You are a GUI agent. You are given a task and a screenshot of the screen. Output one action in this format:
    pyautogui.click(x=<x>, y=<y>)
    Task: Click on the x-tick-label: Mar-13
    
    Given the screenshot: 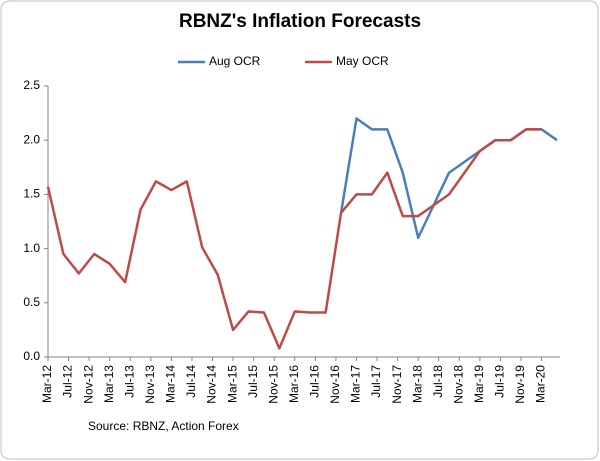 What is the action you would take?
    pyautogui.click(x=109, y=384)
    